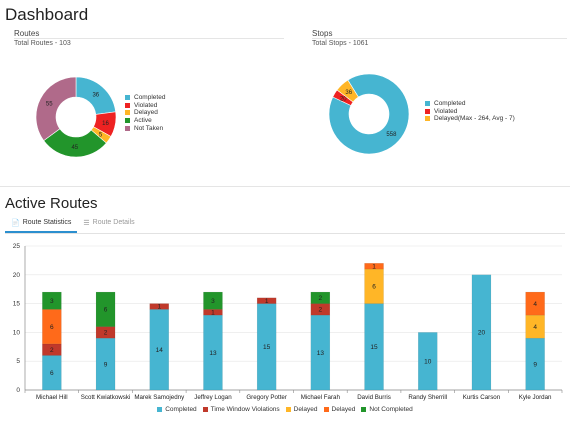 The width and height of the screenshot is (570, 431). What do you see at coordinates (391, 135) in the screenshot?
I see `stops-slice-label: 558` at bounding box center [391, 135].